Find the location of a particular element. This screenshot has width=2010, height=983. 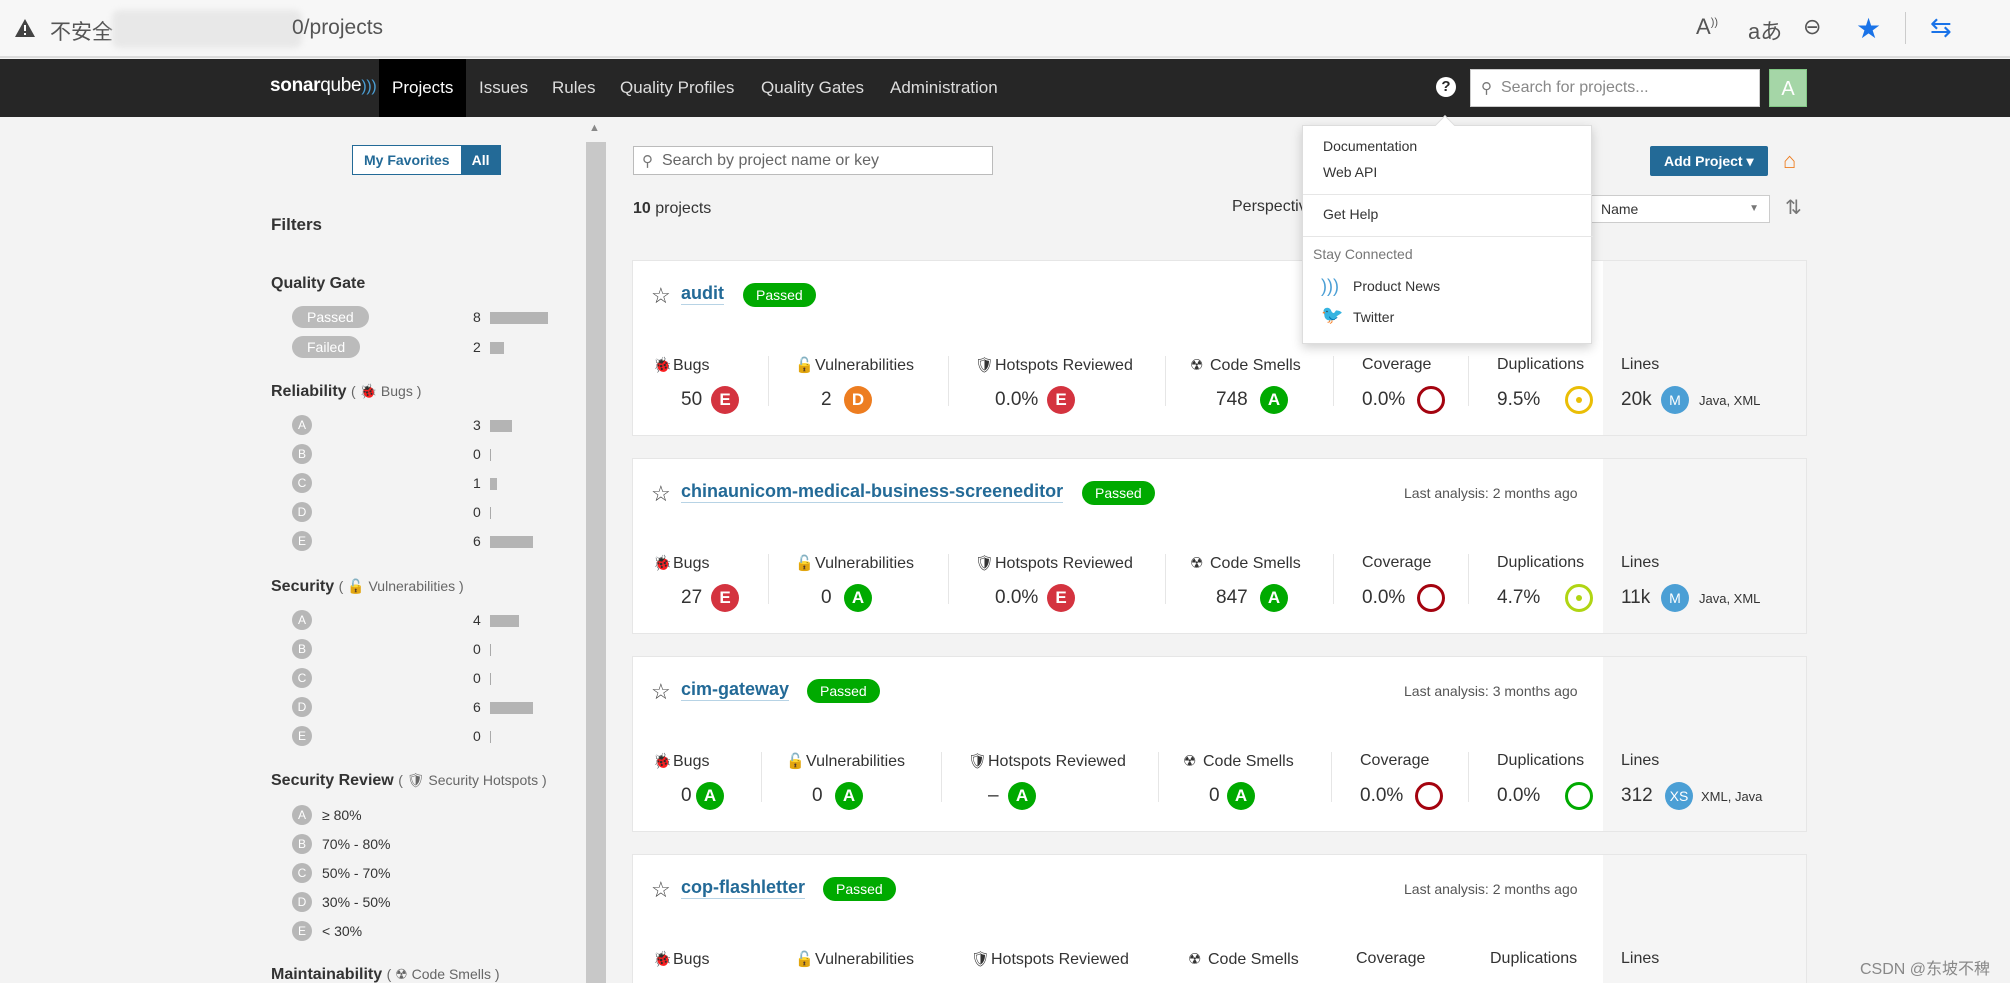

home-icon: ⌂ is located at coordinates (1790, 160).